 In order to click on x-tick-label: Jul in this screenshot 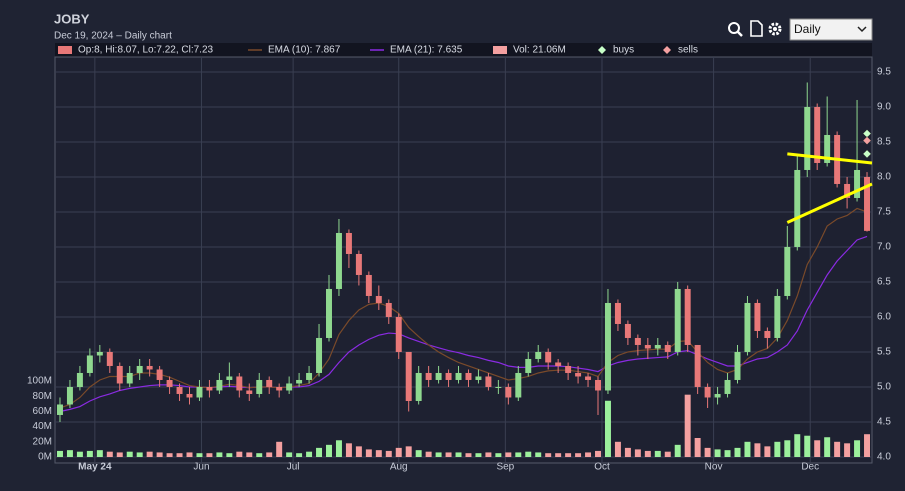, I will do `click(293, 467)`.